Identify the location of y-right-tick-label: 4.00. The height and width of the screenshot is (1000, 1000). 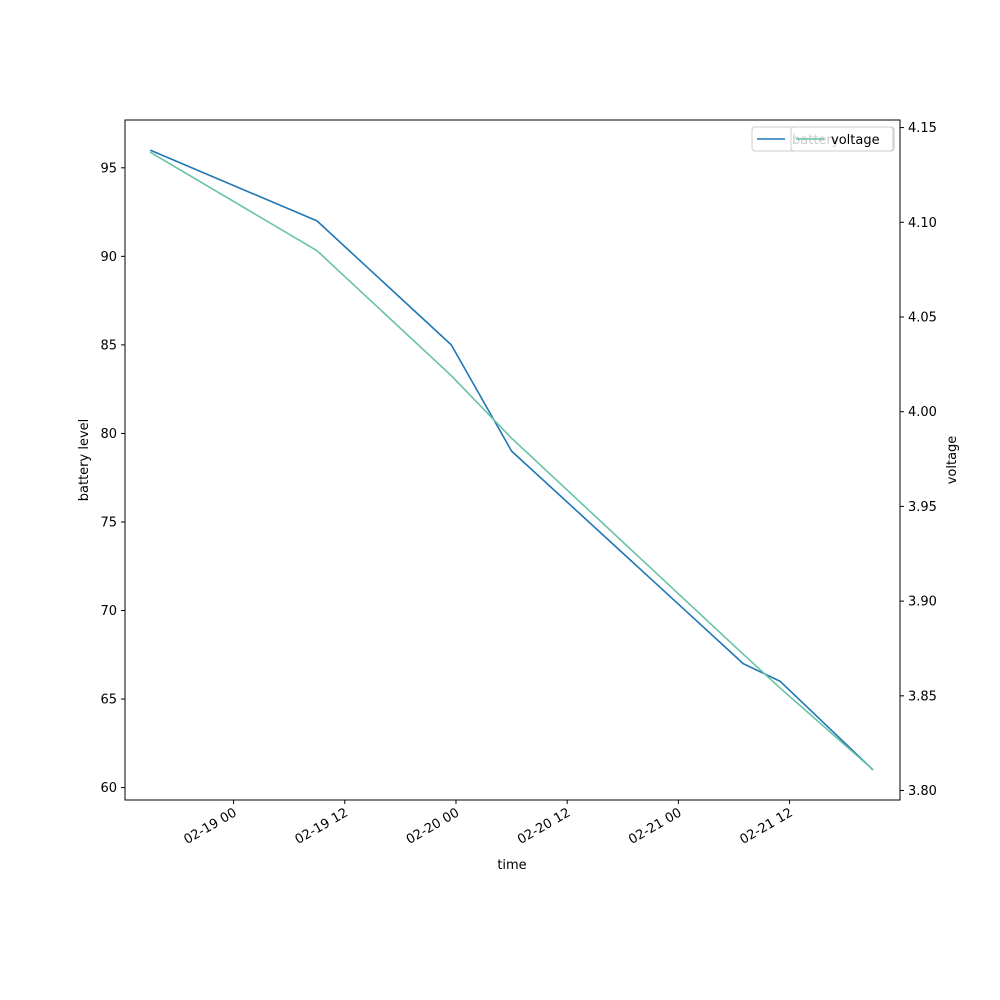
(922, 412).